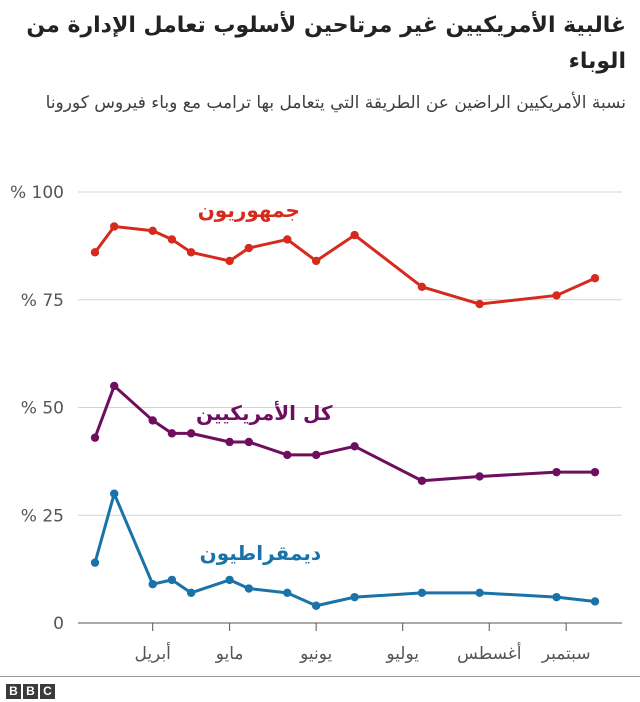 This screenshot has height=702, width=640. I want to click on x-tick-label: أغسطس, so click(489, 653).